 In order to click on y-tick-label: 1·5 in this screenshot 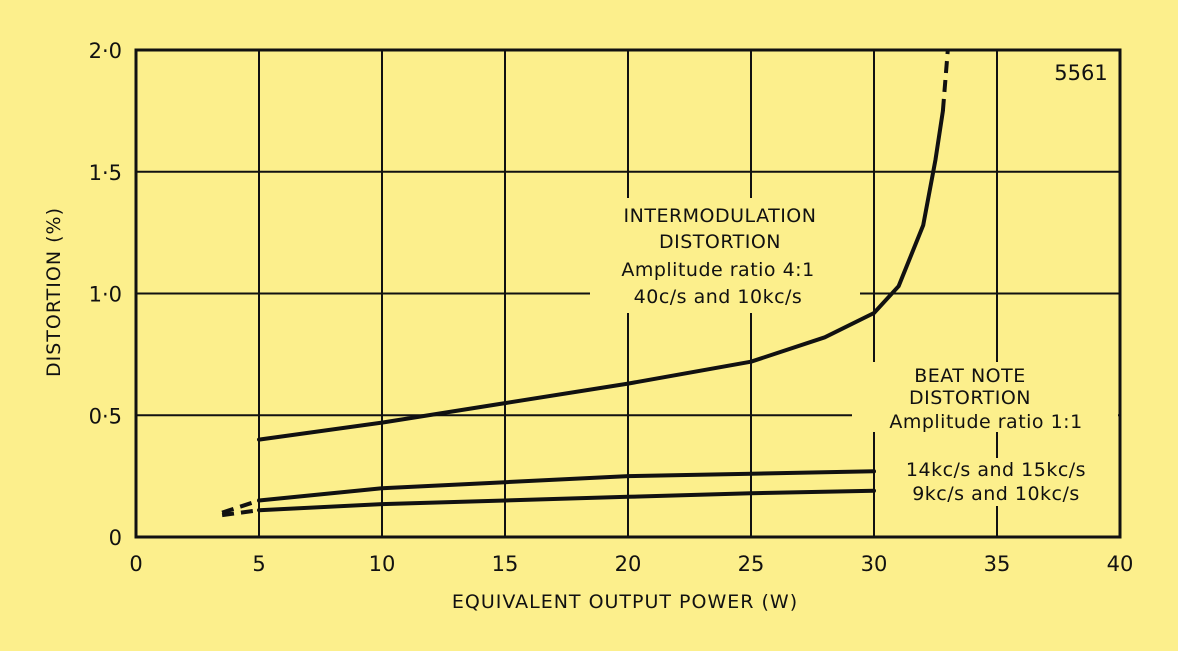, I will do `click(105, 173)`.